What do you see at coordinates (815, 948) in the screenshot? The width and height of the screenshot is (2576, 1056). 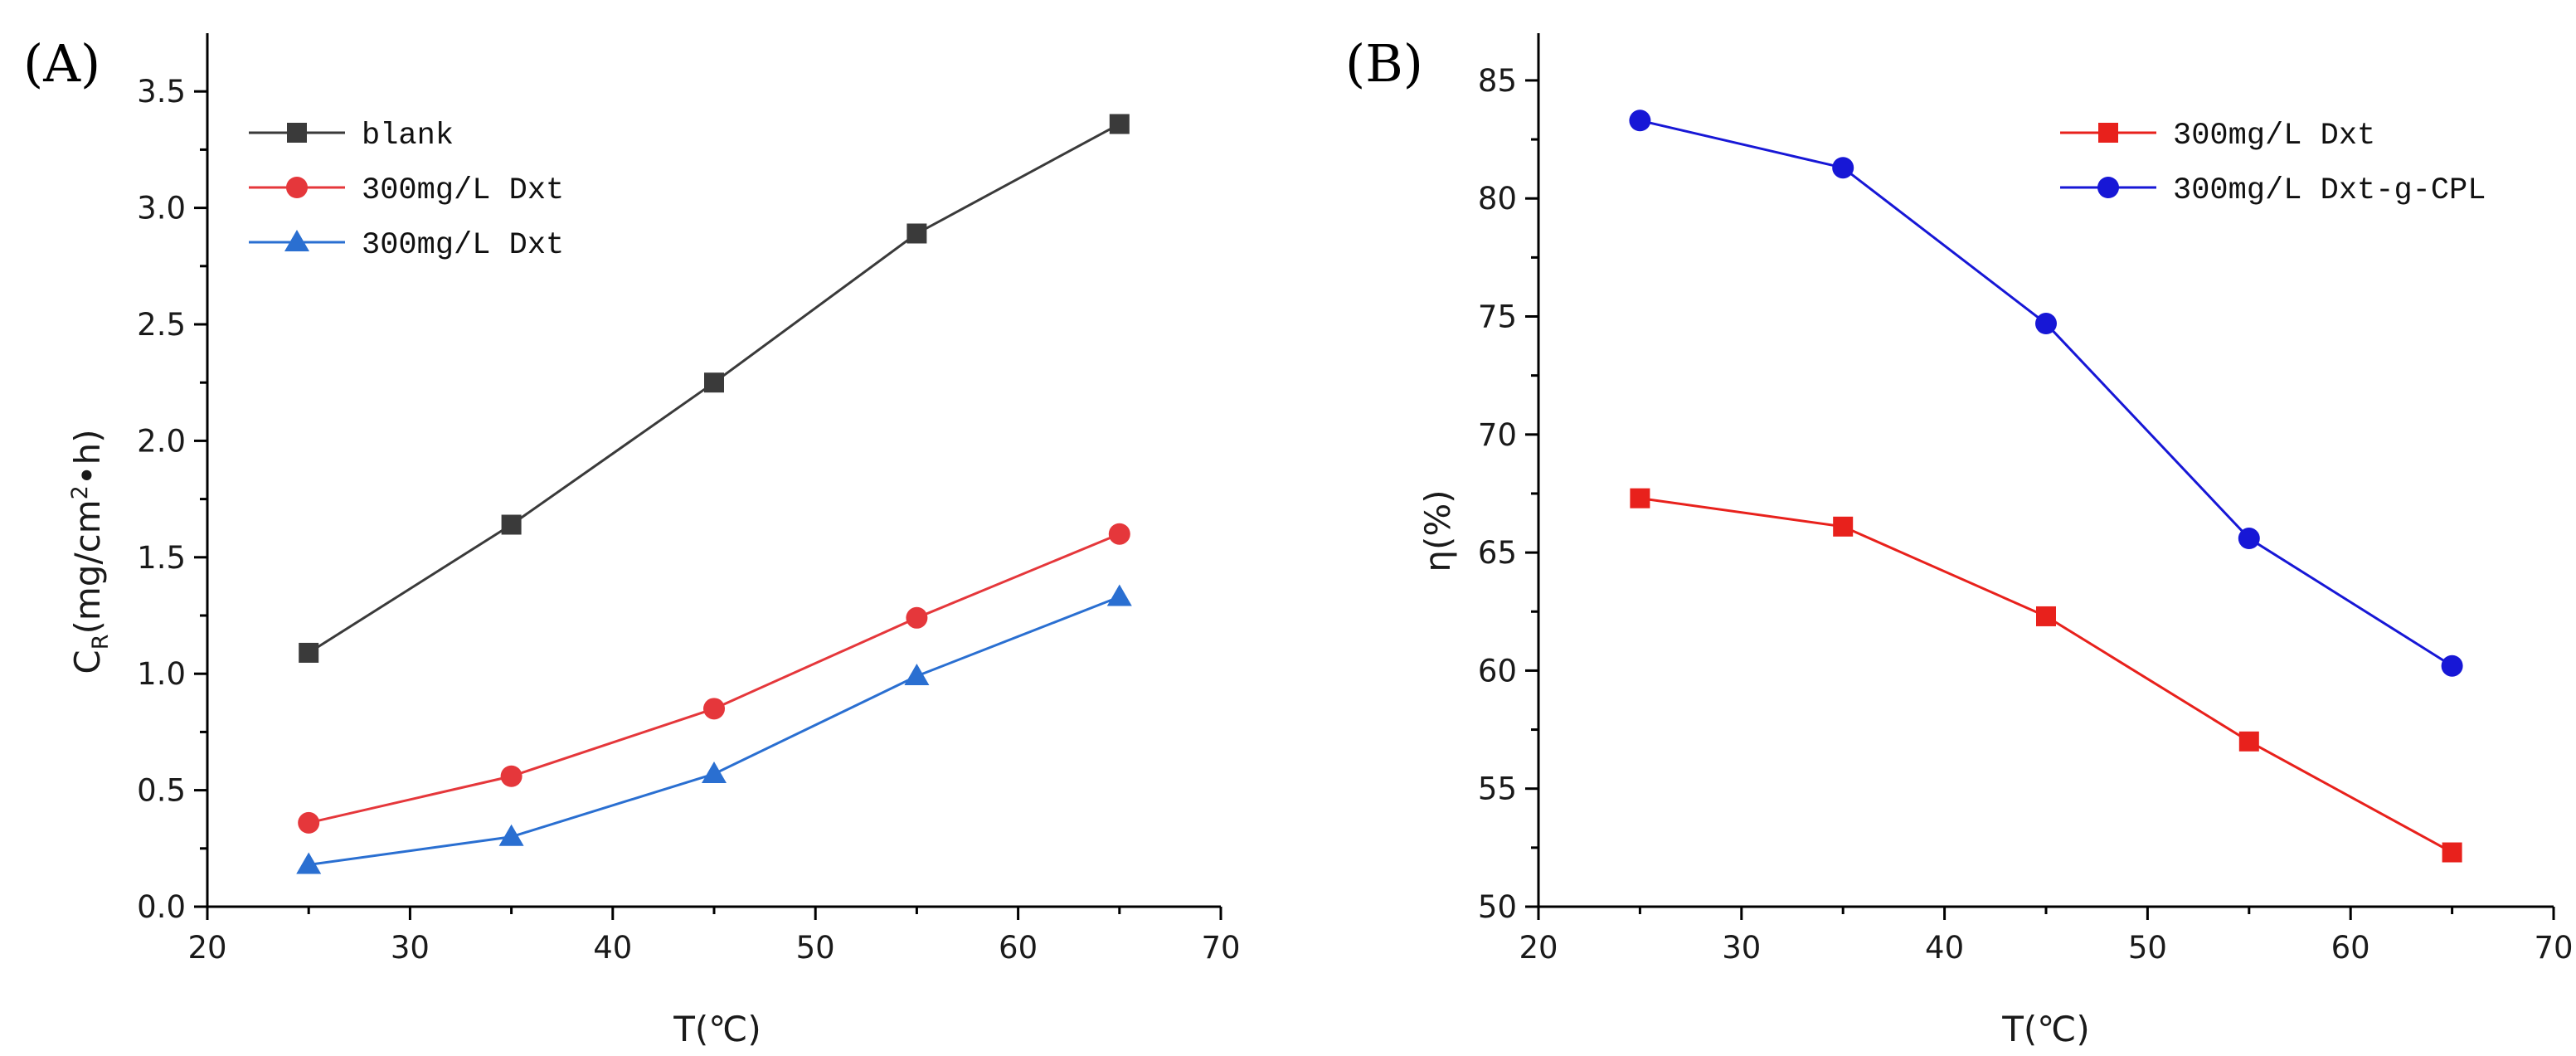 I see `x-tick-label-a: 50` at bounding box center [815, 948].